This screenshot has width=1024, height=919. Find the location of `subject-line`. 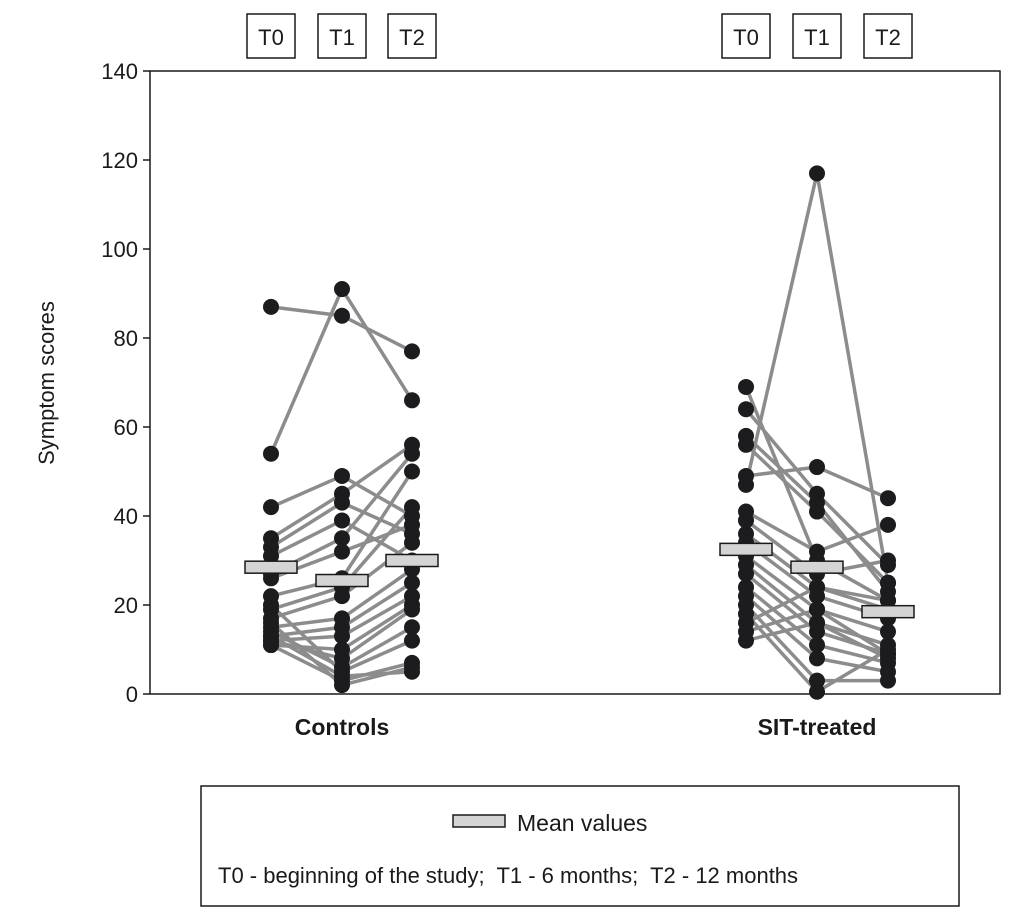

subject-line is located at coordinates (817, 378).